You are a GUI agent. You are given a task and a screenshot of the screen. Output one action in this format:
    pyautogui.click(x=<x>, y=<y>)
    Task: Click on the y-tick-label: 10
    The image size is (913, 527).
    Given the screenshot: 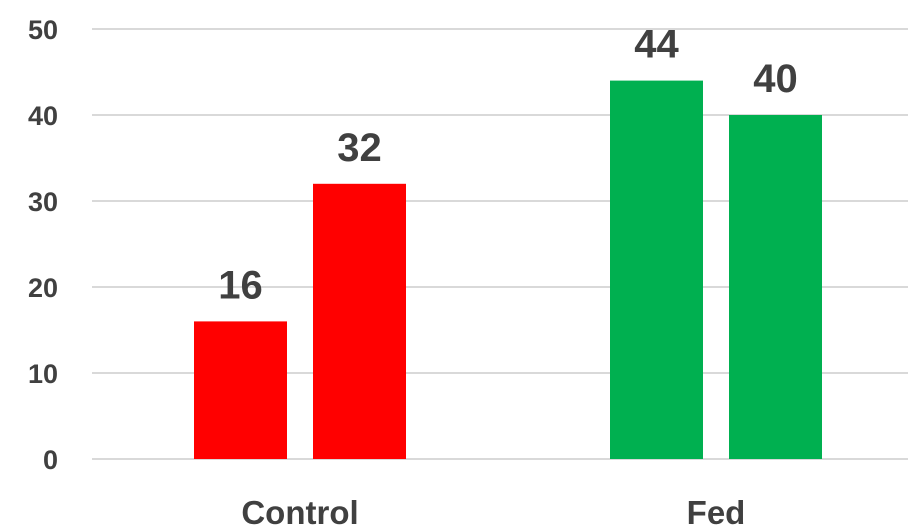 What is the action you would take?
    pyautogui.click(x=43, y=374)
    